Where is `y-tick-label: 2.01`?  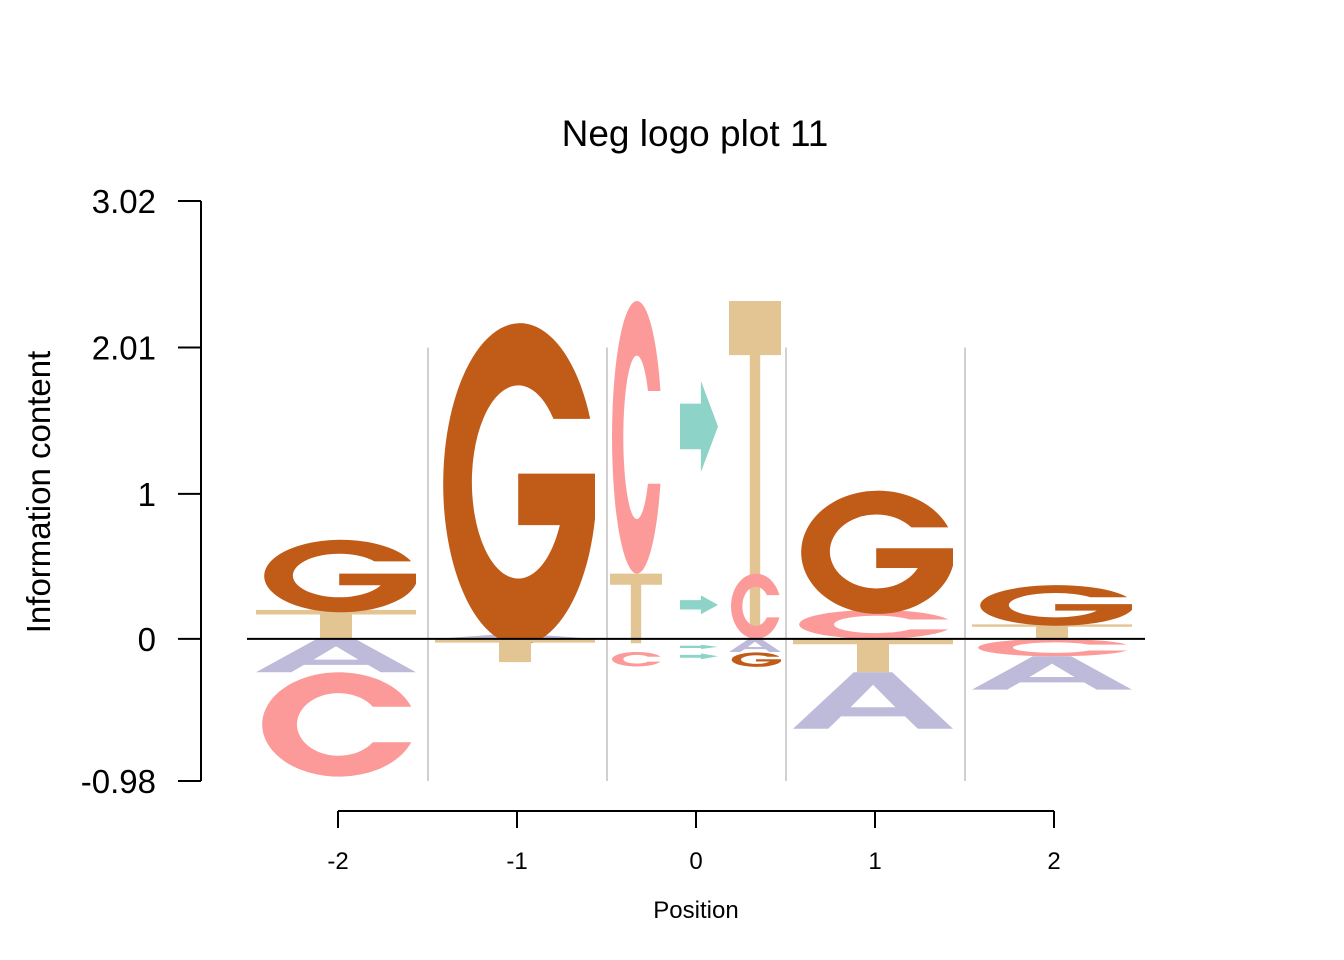
y-tick-label: 2.01 is located at coordinates (124, 347).